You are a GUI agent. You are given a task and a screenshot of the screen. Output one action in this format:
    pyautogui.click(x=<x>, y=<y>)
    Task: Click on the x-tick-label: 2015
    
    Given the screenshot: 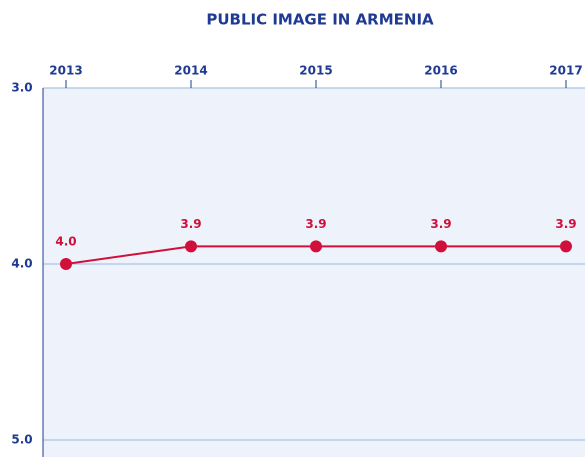 What is the action you would take?
    pyautogui.click(x=315, y=71)
    